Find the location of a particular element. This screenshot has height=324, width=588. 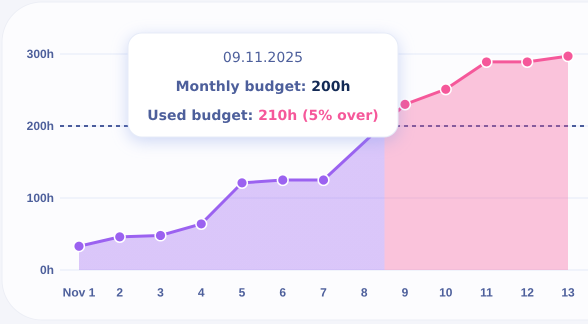

x-tick-label: 6 is located at coordinates (282, 293).